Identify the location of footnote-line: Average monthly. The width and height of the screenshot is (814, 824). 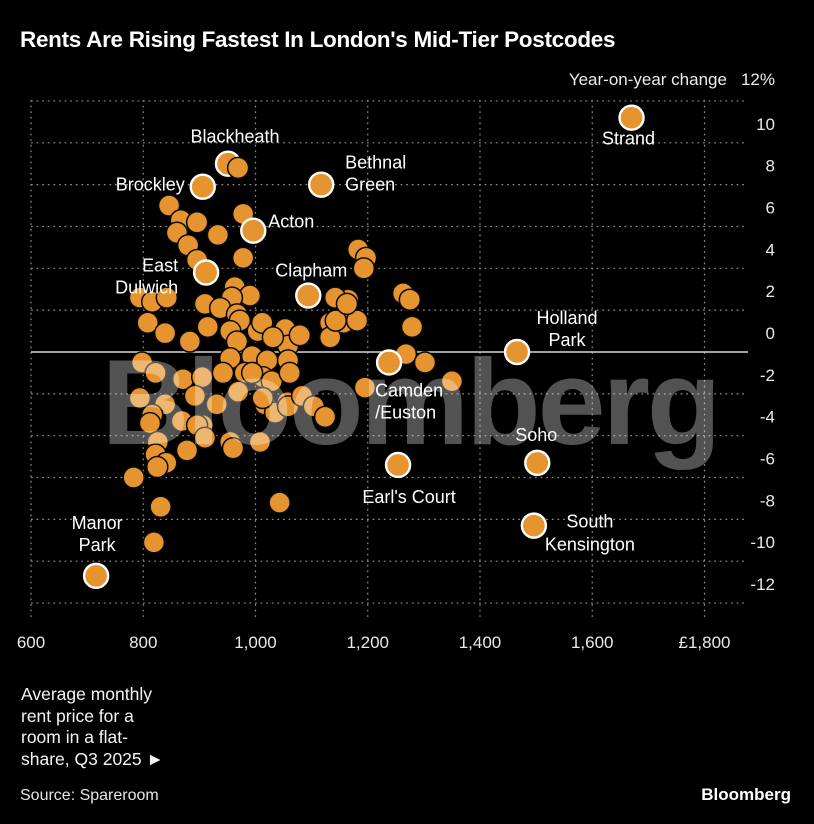
(87, 694).